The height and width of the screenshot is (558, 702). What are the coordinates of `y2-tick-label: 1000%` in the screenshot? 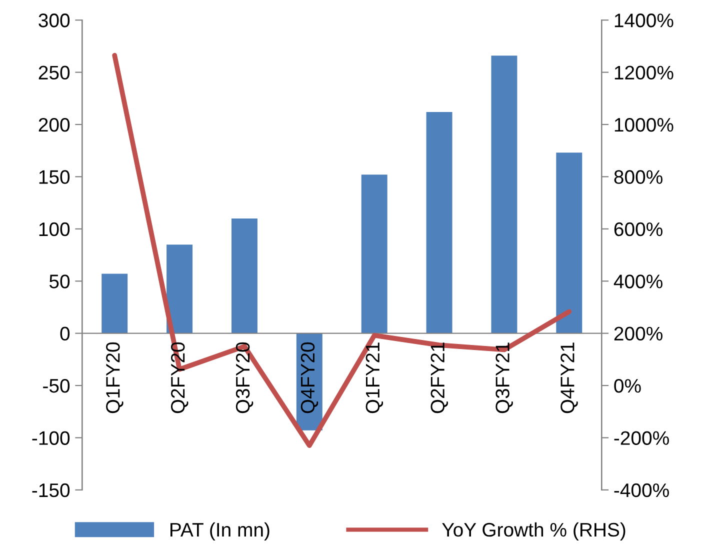 It's located at (644, 125).